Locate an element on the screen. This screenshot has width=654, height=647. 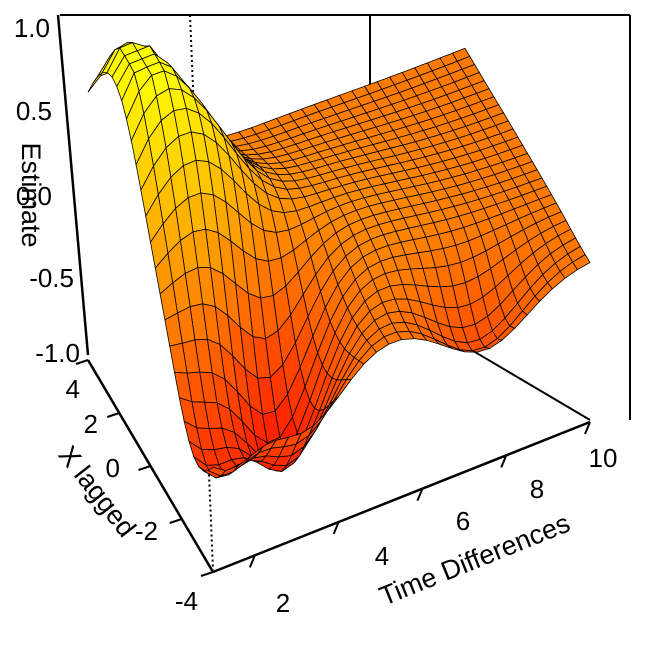
y-tick-label: 2 is located at coordinates (91, 424).